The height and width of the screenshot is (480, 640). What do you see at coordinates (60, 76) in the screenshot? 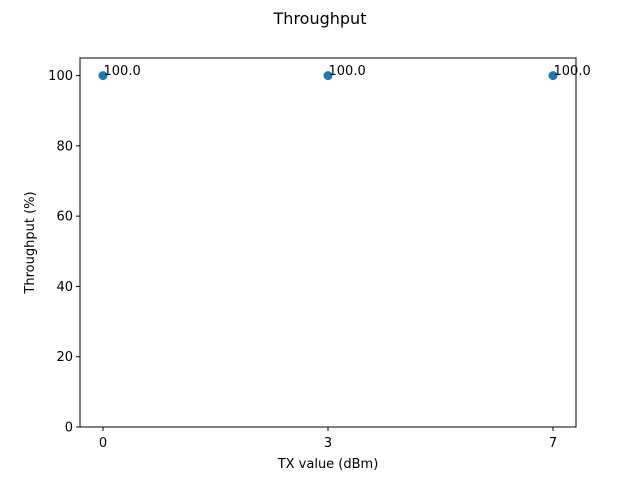
I see `y-tick-label: 100` at bounding box center [60, 76].